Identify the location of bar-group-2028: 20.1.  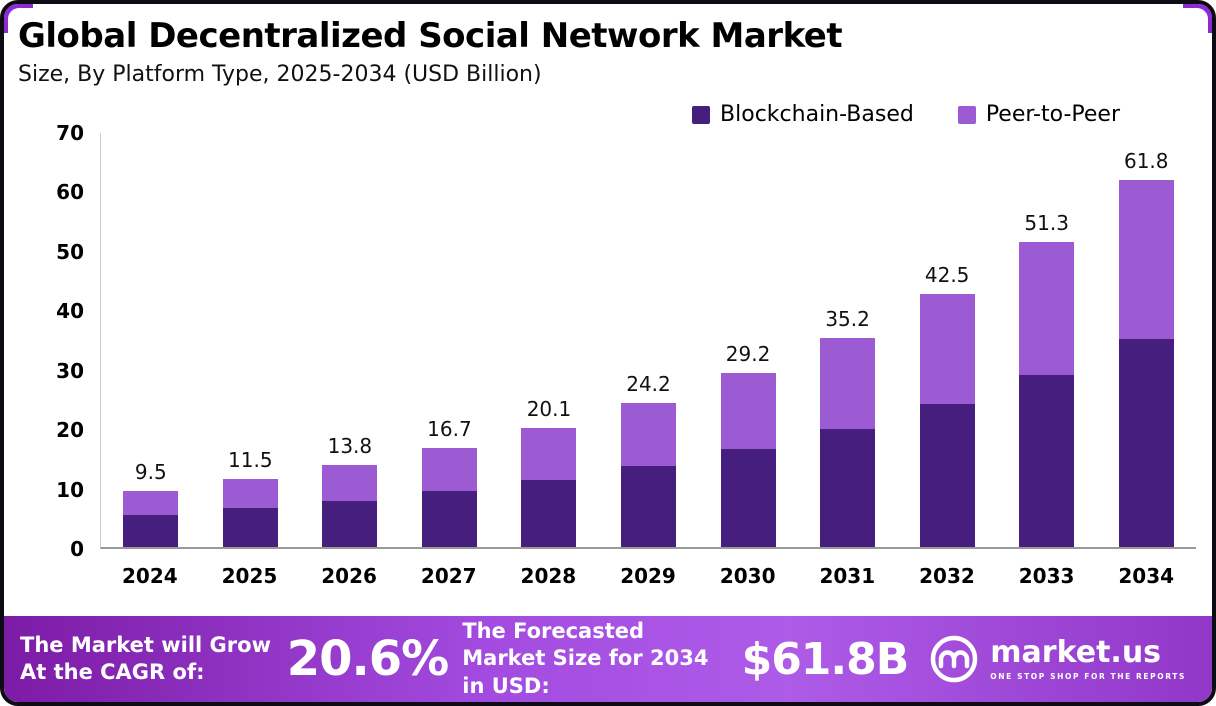
(549, 472).